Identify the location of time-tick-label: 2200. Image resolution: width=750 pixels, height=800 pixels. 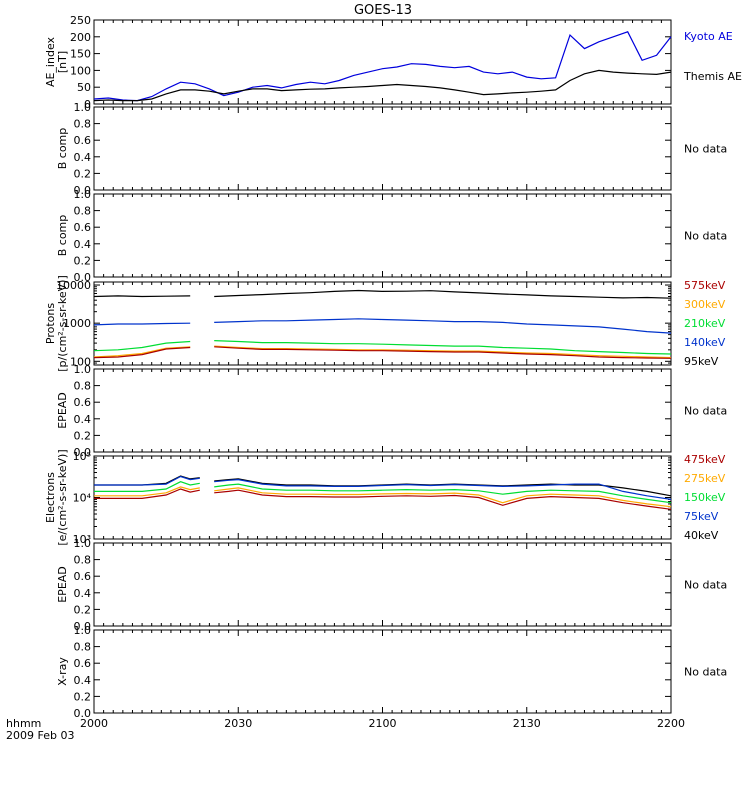
(671, 723).